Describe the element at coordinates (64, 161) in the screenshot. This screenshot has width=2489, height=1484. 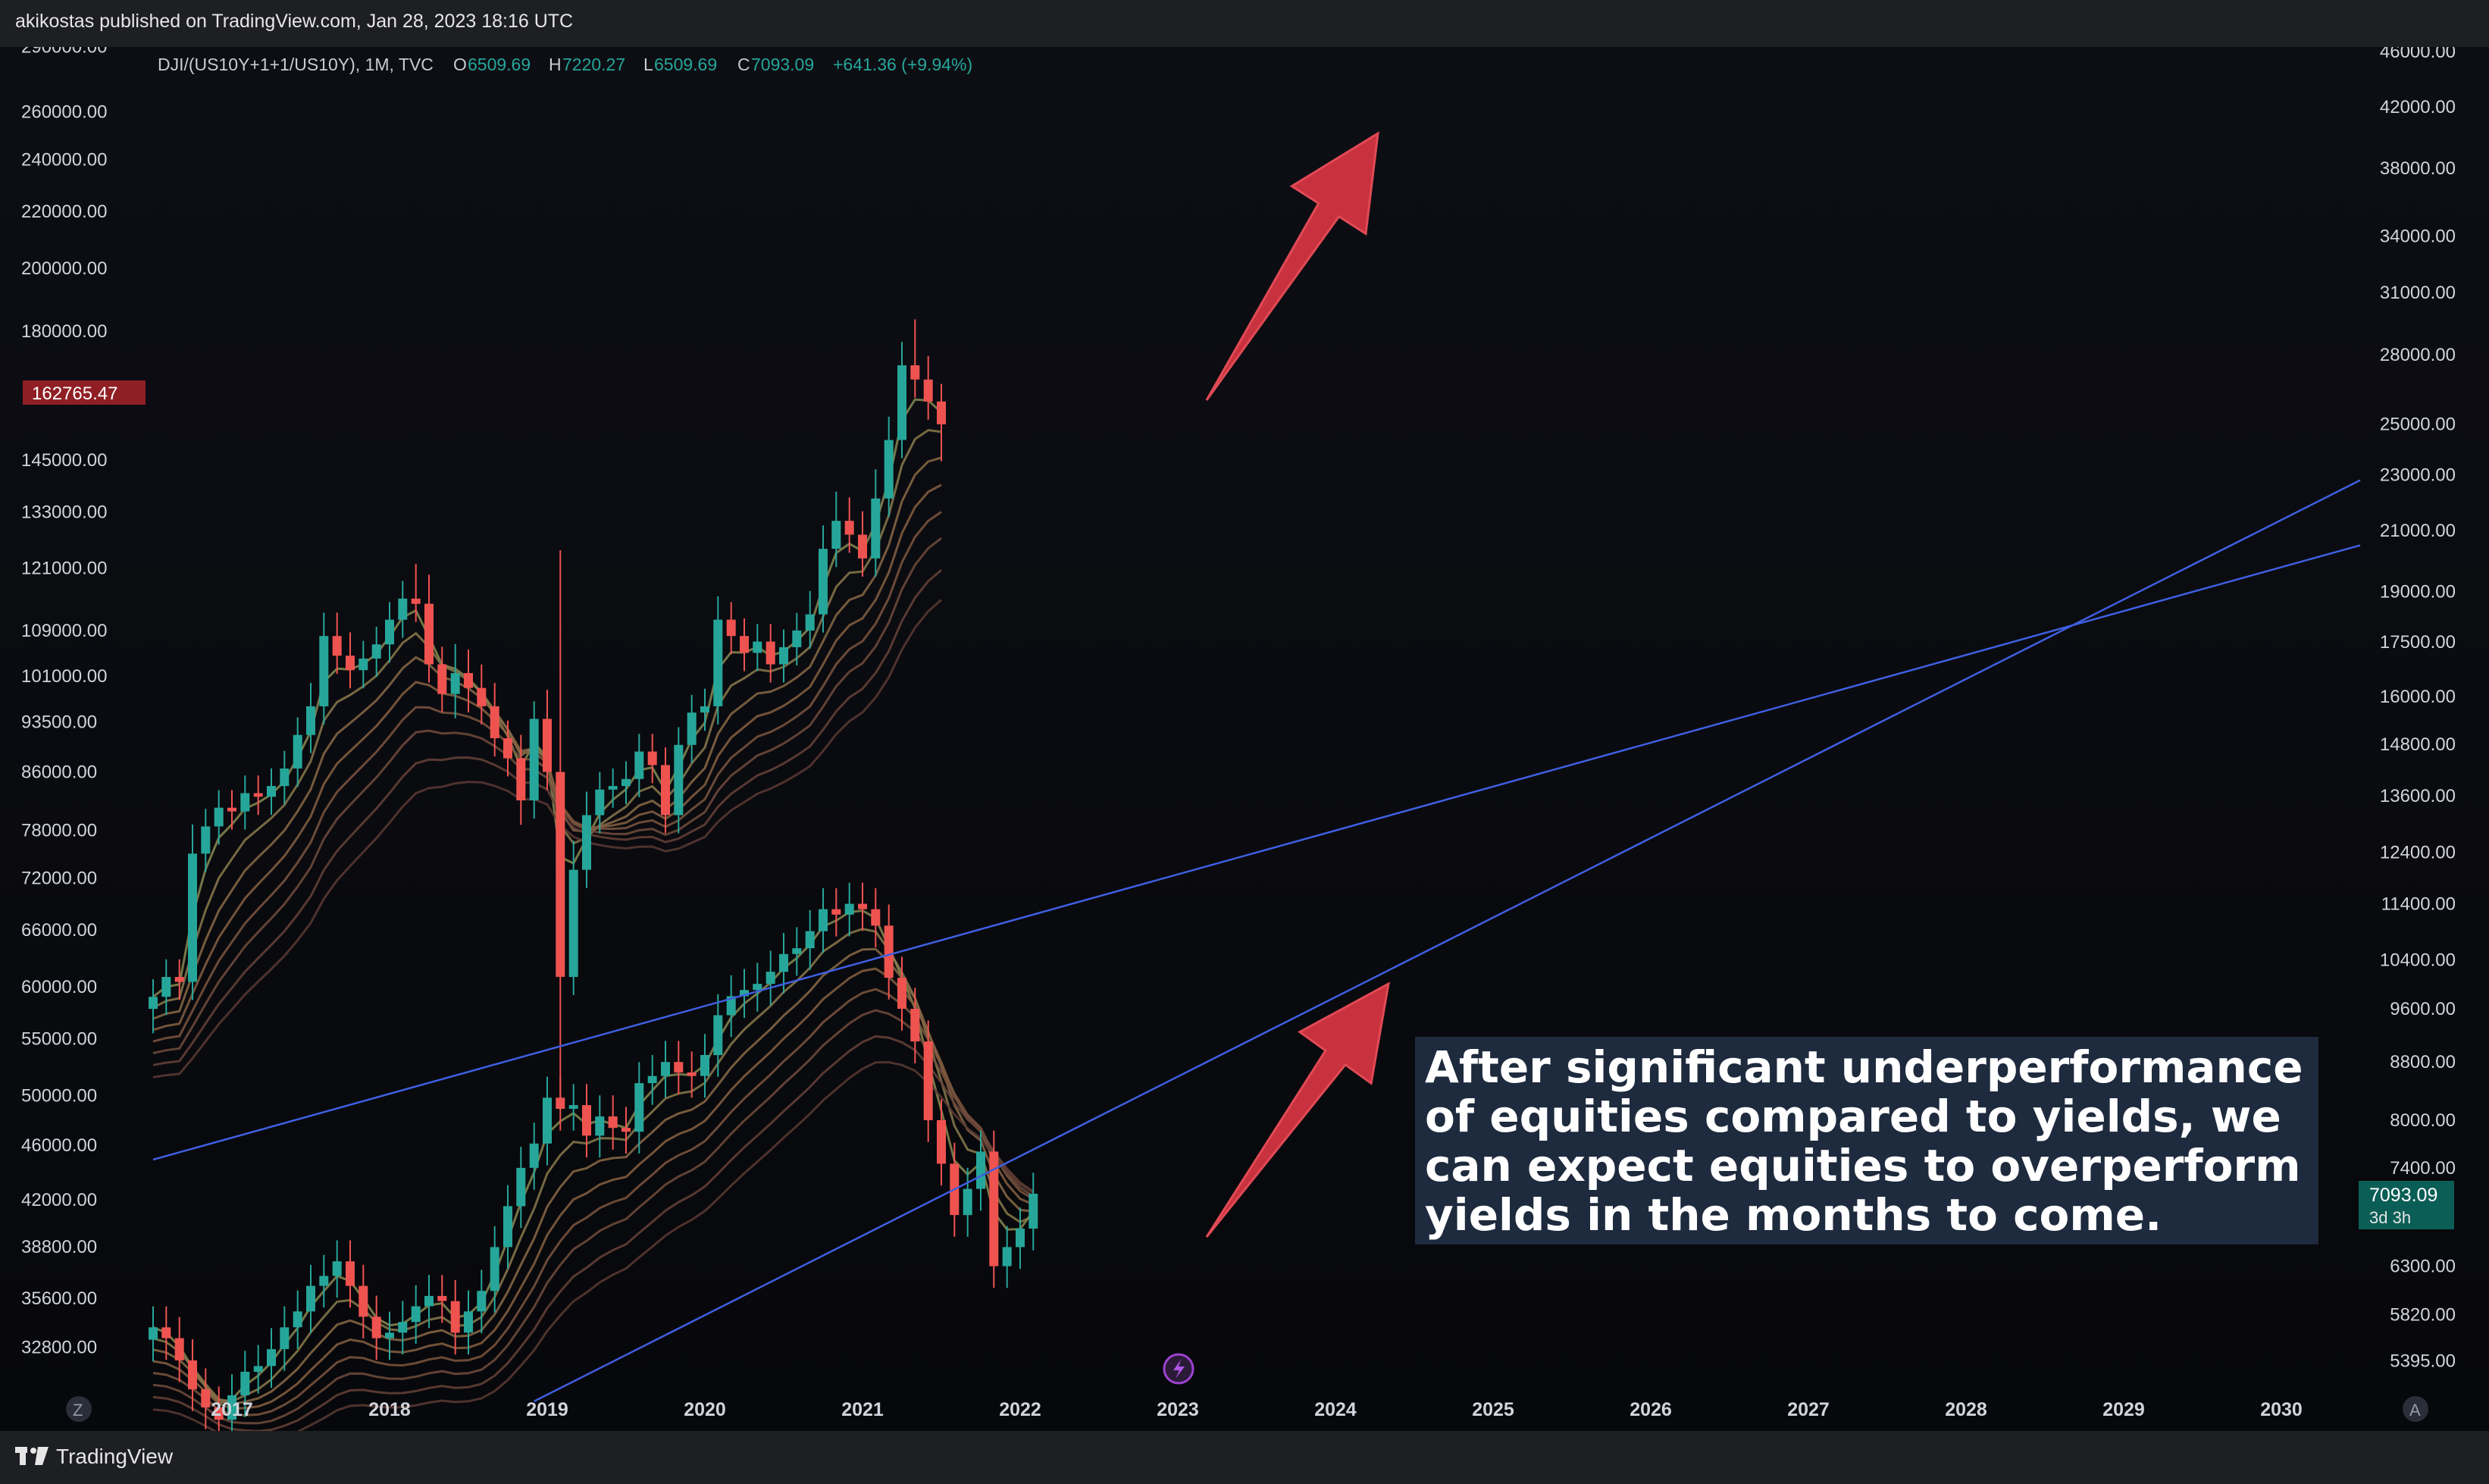
I see `left-axis-tick-2: 240000.00` at that location.